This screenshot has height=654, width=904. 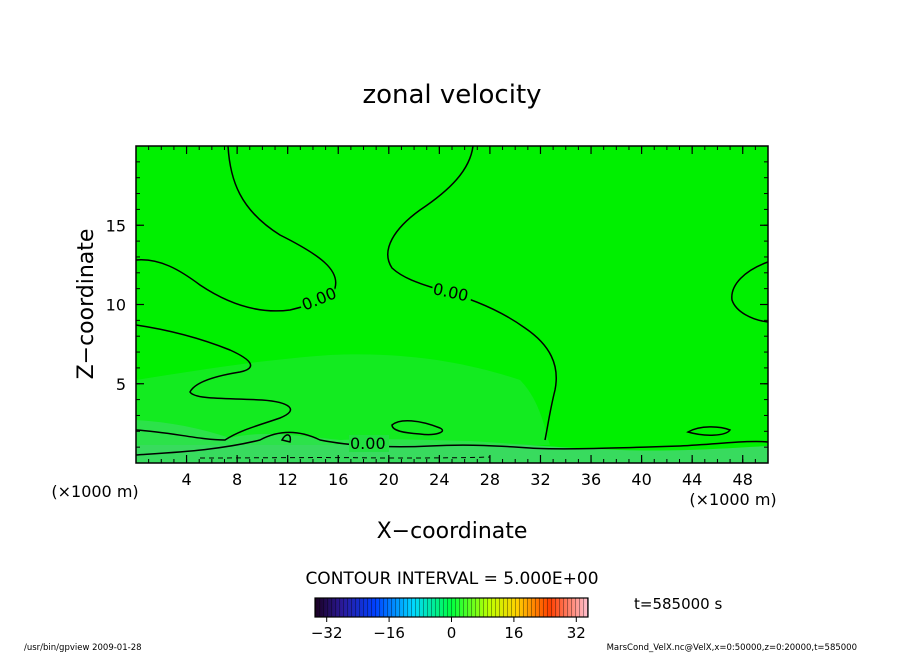 I want to click on x-unit-left: (×1000 m), so click(x=94, y=491).